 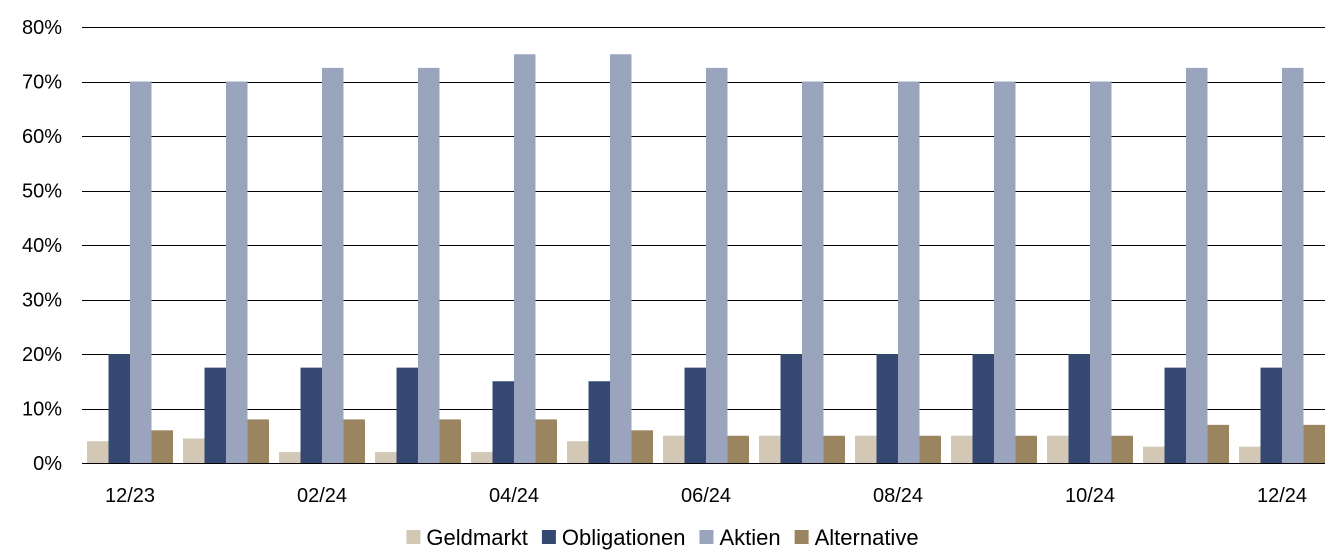 I want to click on legend-label: Obligationen, so click(x=624, y=537).